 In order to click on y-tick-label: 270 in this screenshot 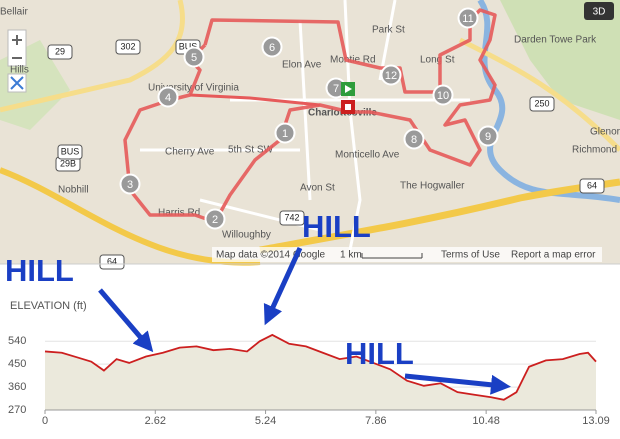, I will do `click(17, 410)`.